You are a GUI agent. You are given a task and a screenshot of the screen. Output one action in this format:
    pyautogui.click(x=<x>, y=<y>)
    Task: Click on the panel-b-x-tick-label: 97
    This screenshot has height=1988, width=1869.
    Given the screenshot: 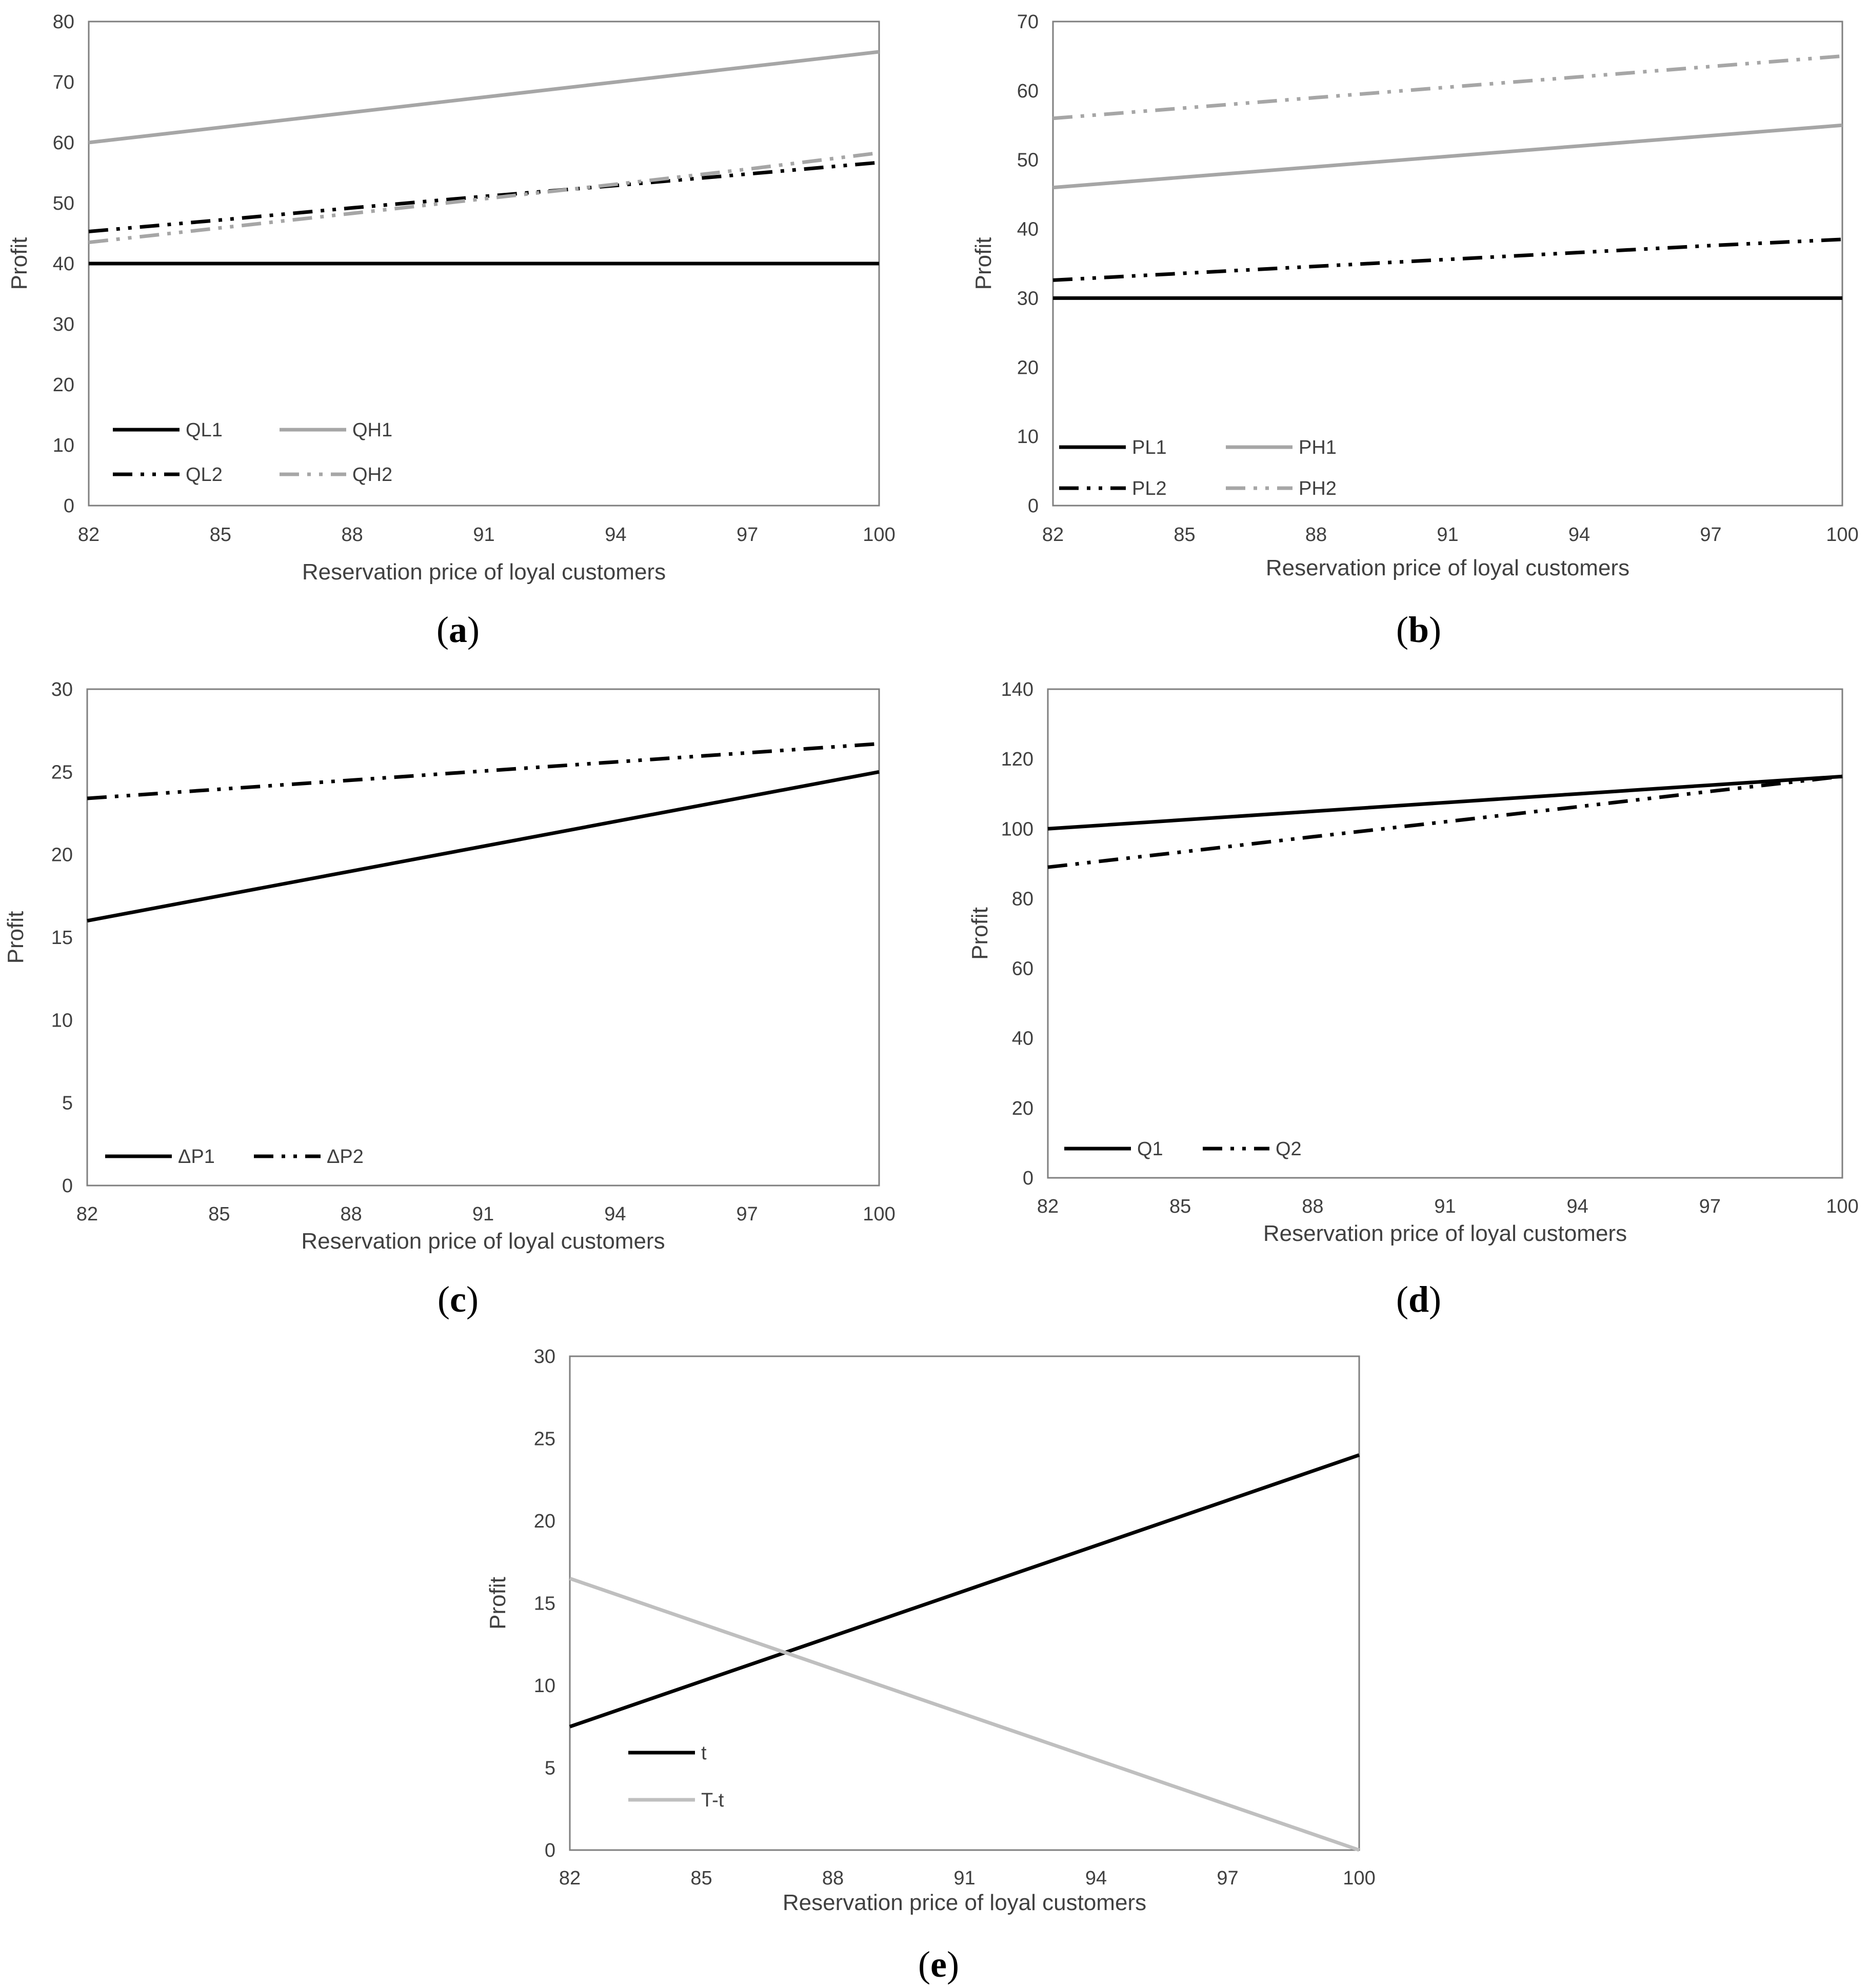 What is the action you would take?
    pyautogui.click(x=1710, y=535)
    